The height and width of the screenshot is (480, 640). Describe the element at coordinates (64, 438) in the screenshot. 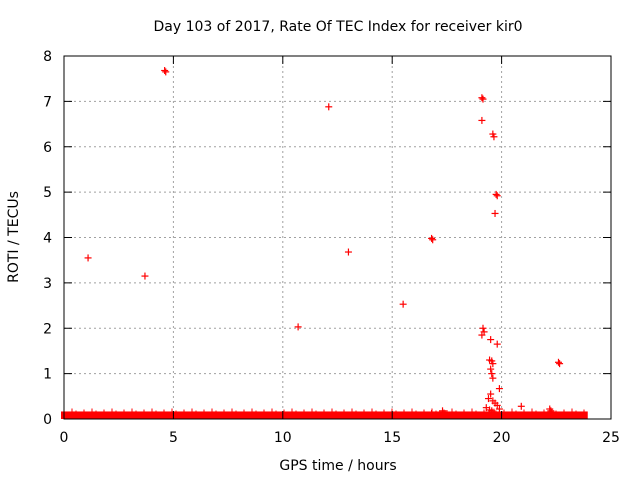

I see `x-tick-label: 0` at that location.